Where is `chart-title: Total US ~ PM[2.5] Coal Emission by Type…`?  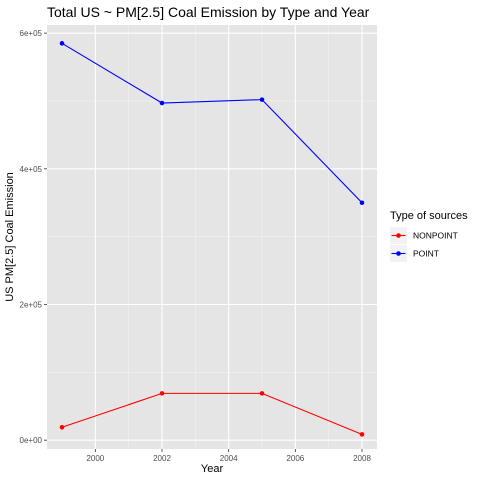 chart-title: Total US ~ PM[2.5] Coal Emission by Type… is located at coordinates (208, 12).